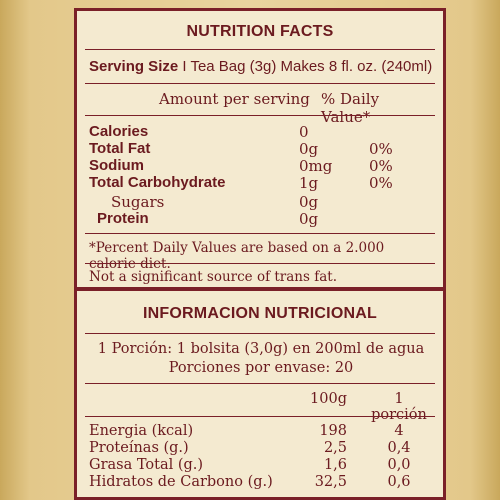 This screenshot has width=500, height=500. Describe the element at coordinates (141, 431) in the screenshot. I see `nutrient-label: Energia (kcal)` at that location.